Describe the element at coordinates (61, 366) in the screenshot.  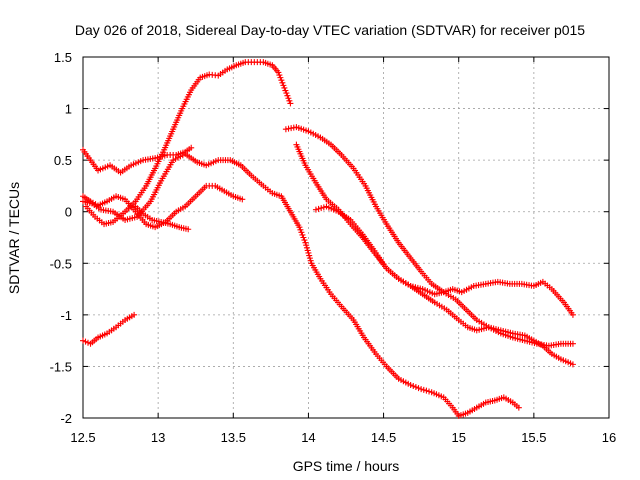
I see `y-tick-label: -1.5` at that location.